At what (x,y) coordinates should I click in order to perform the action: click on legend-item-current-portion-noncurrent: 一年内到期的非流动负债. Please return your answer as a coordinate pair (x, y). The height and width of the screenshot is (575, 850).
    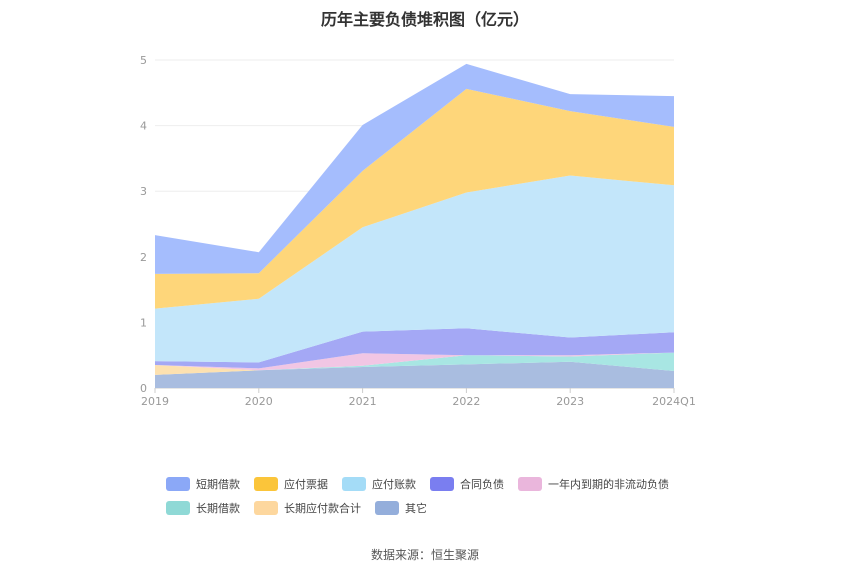
    Looking at the image, I should click on (593, 484).